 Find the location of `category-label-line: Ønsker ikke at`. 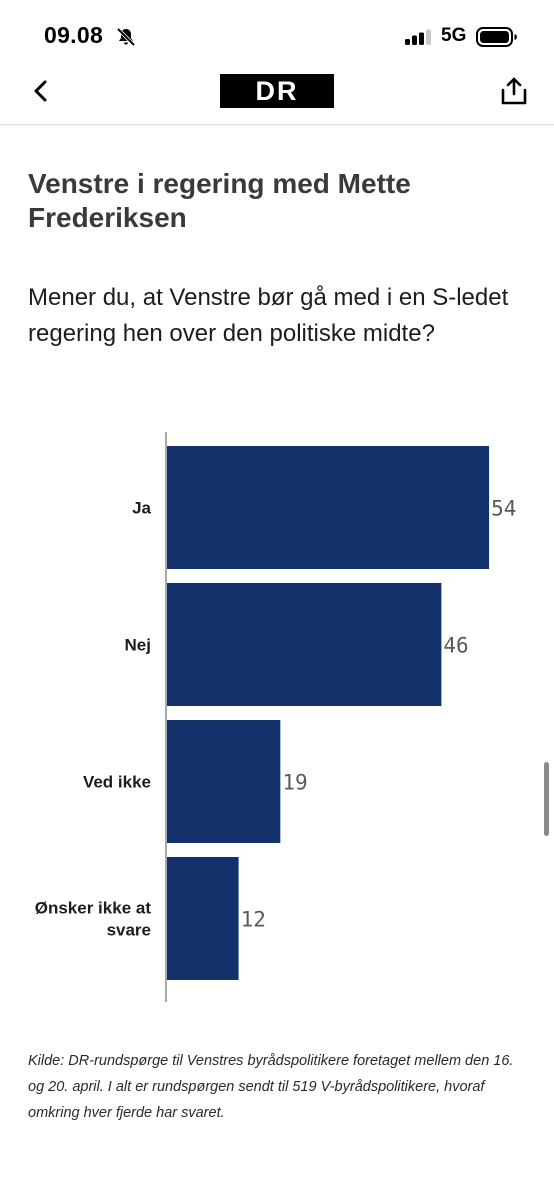

category-label-line: Ønsker ikke at is located at coordinates (93, 908).